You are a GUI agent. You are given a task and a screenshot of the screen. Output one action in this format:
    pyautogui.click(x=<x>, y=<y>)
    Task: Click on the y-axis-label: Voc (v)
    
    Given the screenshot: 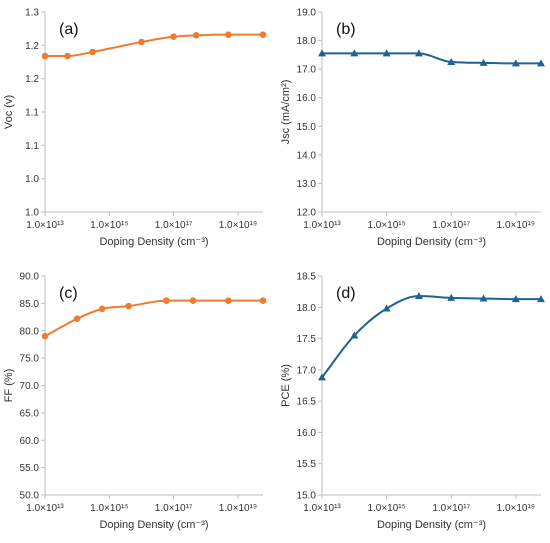 What is the action you would take?
    pyautogui.click(x=9, y=112)
    